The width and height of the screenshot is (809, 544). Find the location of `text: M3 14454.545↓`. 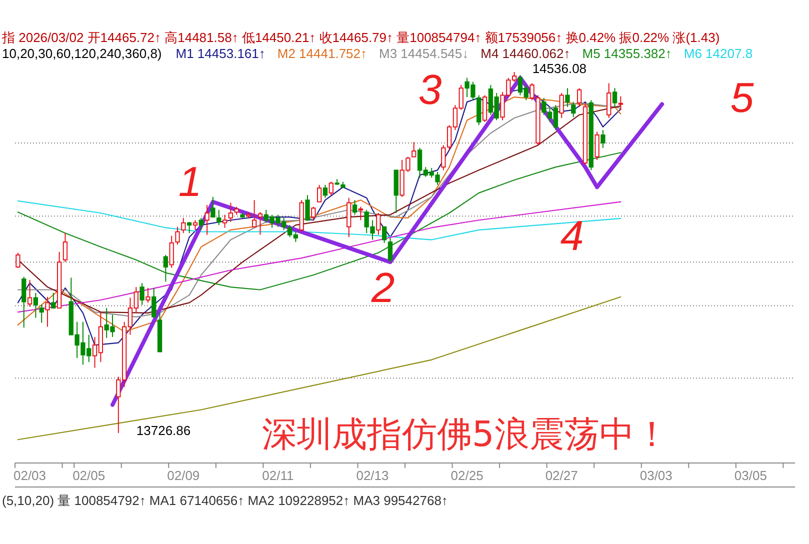

text: M3 14454.545↓ is located at coordinates (424, 53).